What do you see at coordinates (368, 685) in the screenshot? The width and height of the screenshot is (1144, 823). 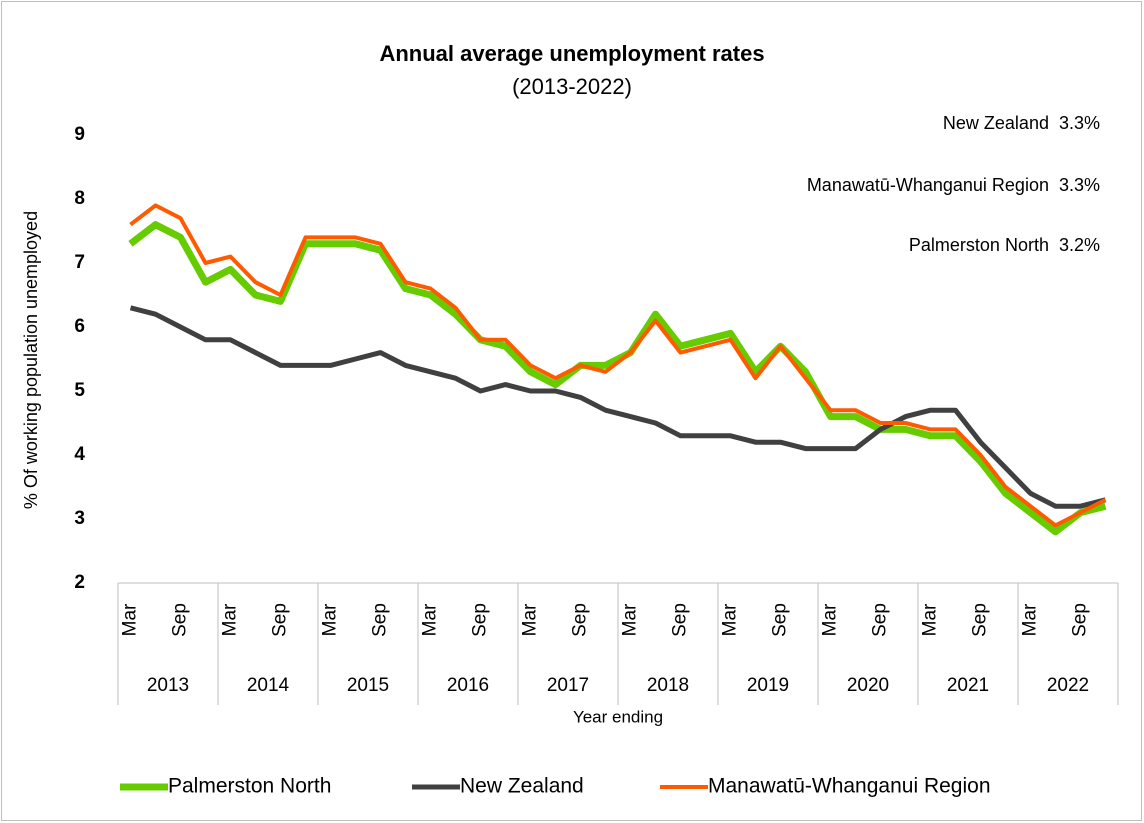 I see `year-label: 2015` at bounding box center [368, 685].